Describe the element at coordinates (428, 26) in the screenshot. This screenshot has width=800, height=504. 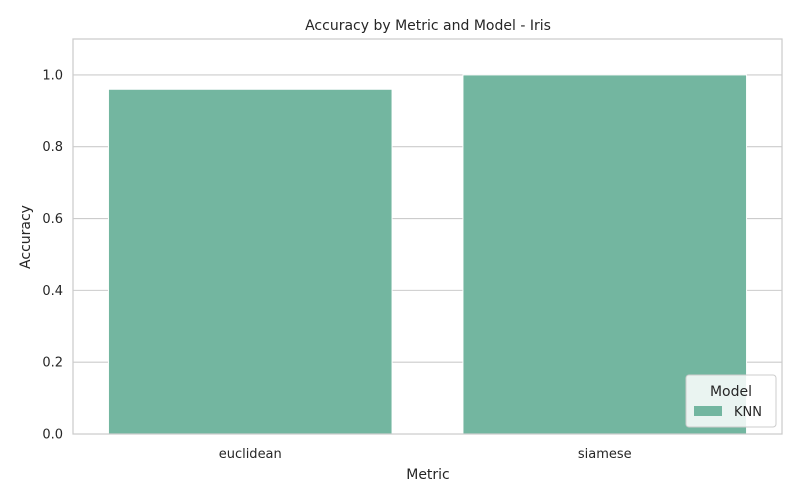
I see `chart-title: Accuracy by Metric and Model - Iris` at that location.